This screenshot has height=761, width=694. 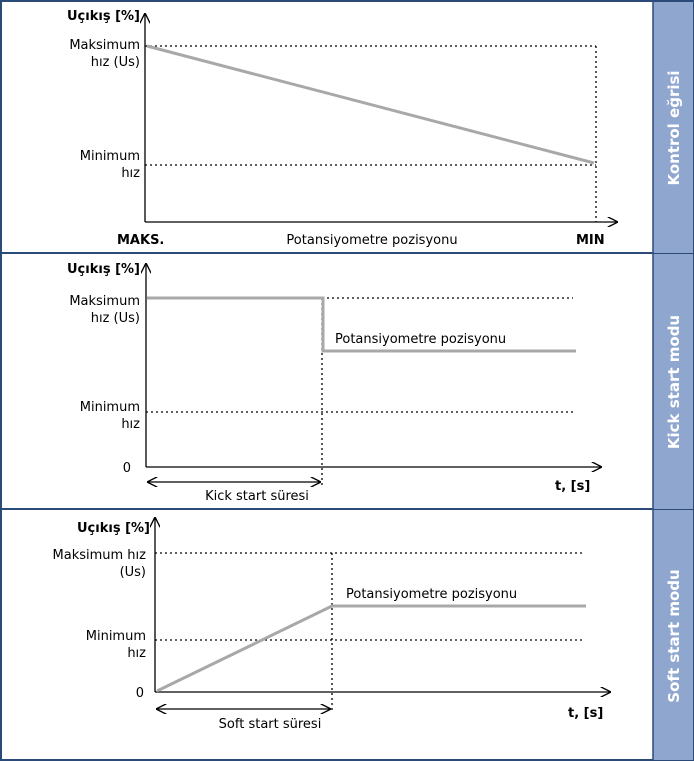 I want to click on x-center-label: Potansiyometre pozisyonu, so click(x=371, y=240).